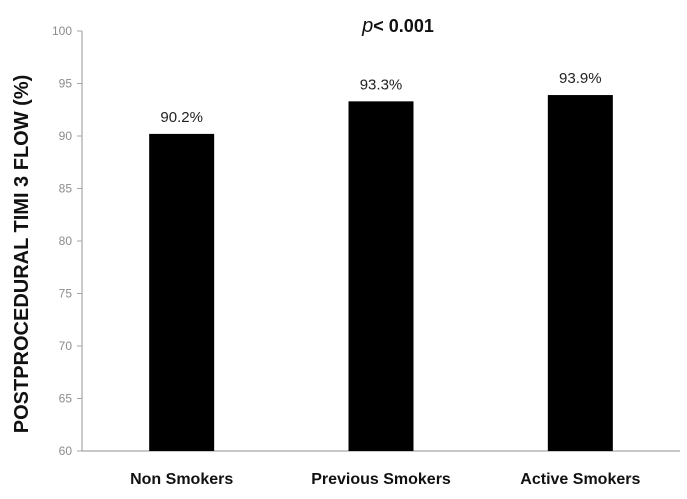 This screenshot has width=687, height=499. What do you see at coordinates (66, 189) in the screenshot?
I see `y-tick-label: 85` at bounding box center [66, 189].